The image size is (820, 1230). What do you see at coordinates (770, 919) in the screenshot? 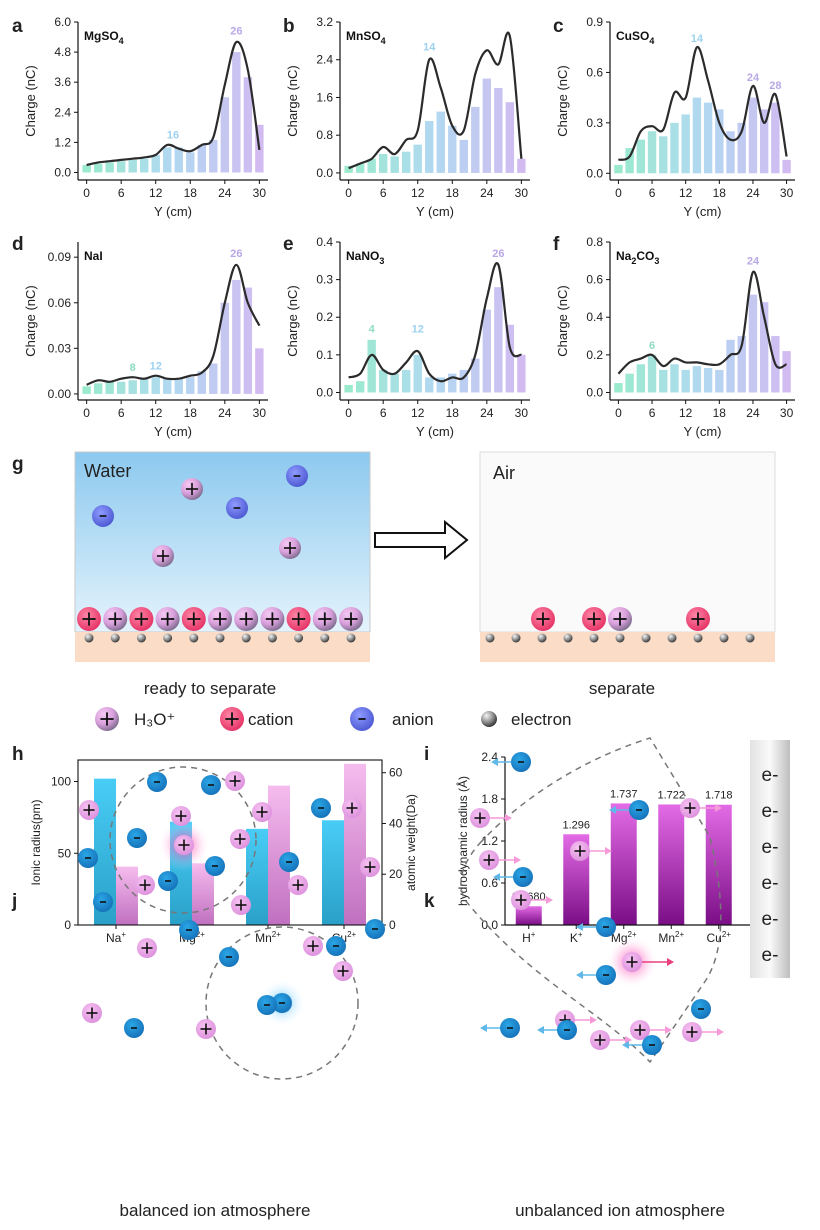
I see `k-electron-label-4: e-` at bounding box center [770, 919].